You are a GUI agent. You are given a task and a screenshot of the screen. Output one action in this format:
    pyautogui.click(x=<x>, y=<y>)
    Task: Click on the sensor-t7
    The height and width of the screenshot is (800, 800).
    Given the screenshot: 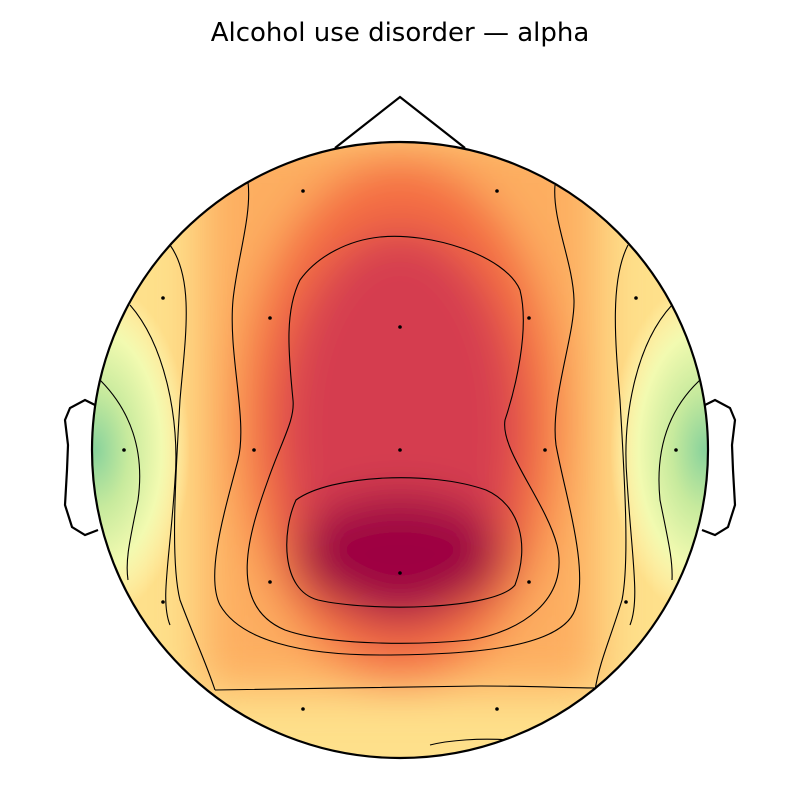 What is the action you would take?
    pyautogui.click(x=124, y=450)
    